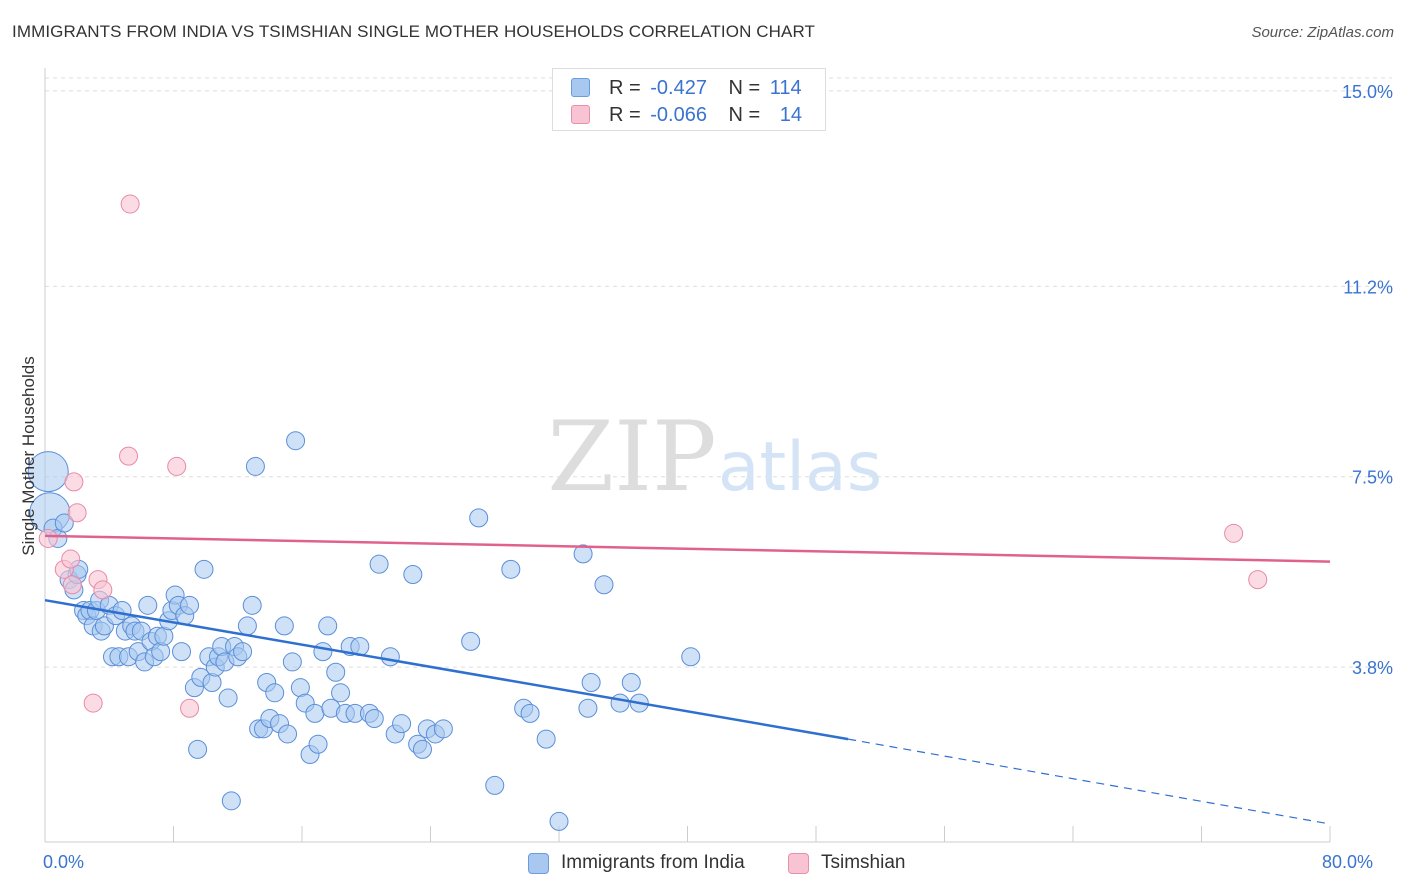 This screenshot has width=1406, height=892. I want to click on bottom-legend-label-tsimshian: Tsimshian, so click(863, 862).